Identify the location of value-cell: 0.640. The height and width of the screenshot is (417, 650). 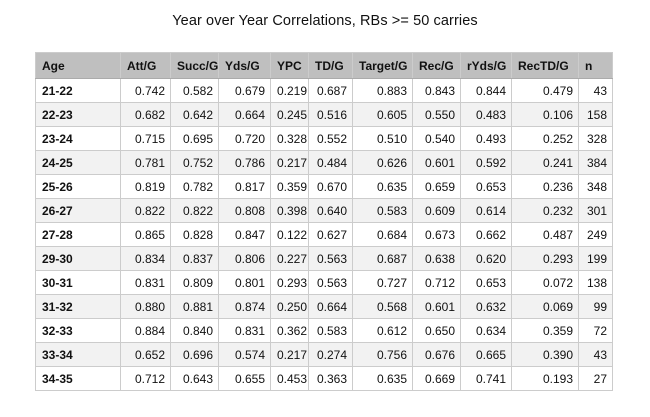
(330, 210).